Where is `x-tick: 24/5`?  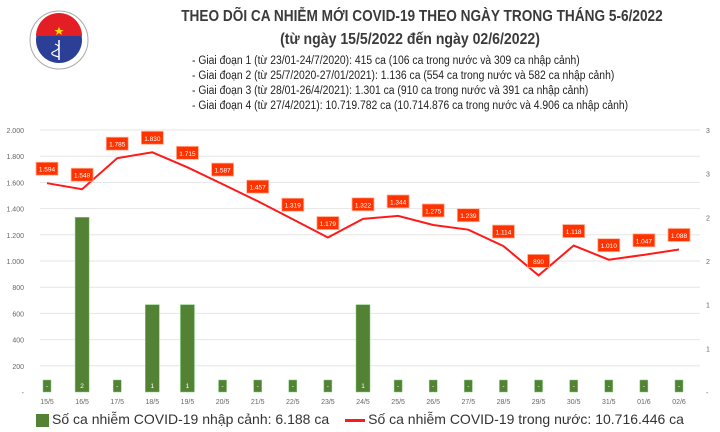 x-tick: 24/5 is located at coordinates (363, 402).